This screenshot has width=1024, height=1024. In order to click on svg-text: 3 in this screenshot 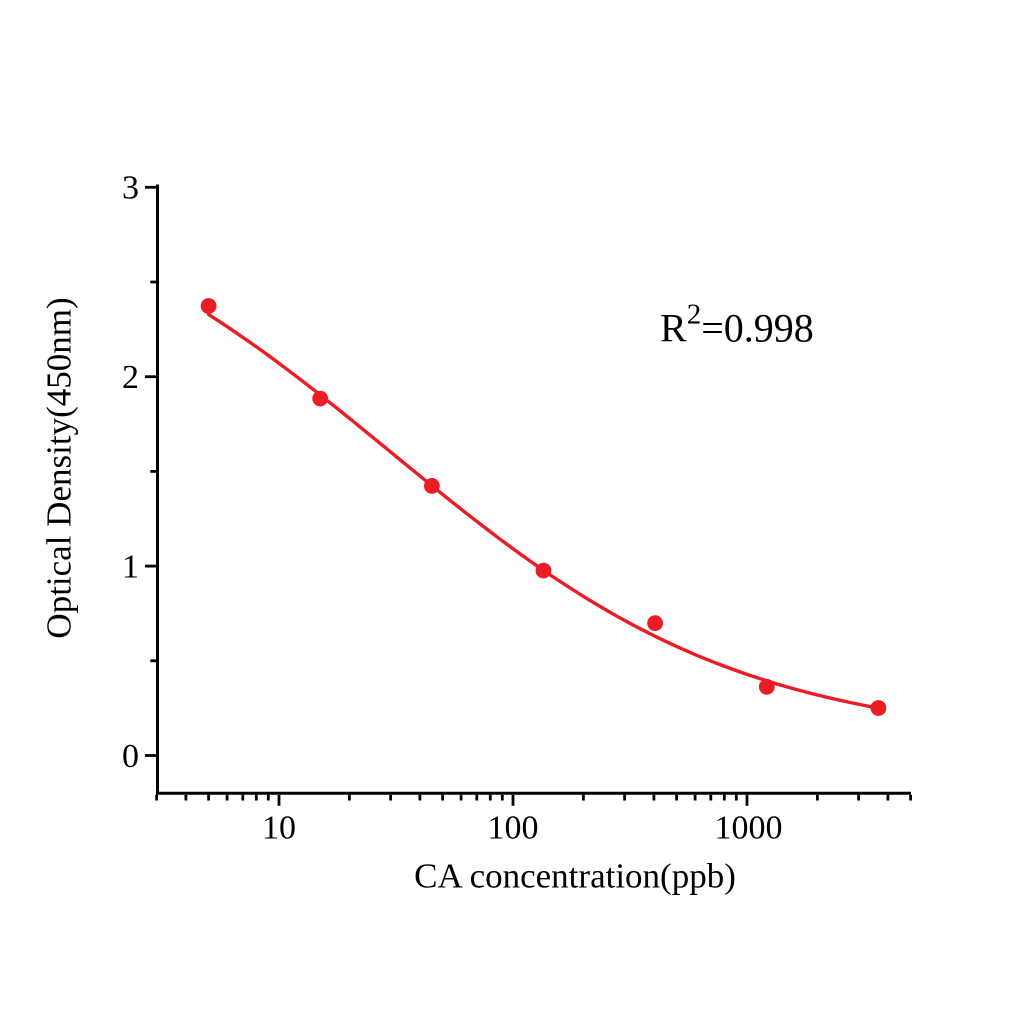, I will do `click(130, 188)`.